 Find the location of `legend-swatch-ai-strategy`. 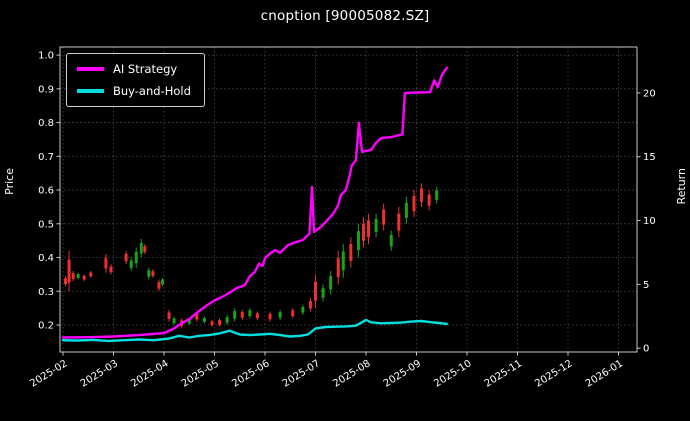

legend-swatch-ai-strategy is located at coordinates (90, 69).